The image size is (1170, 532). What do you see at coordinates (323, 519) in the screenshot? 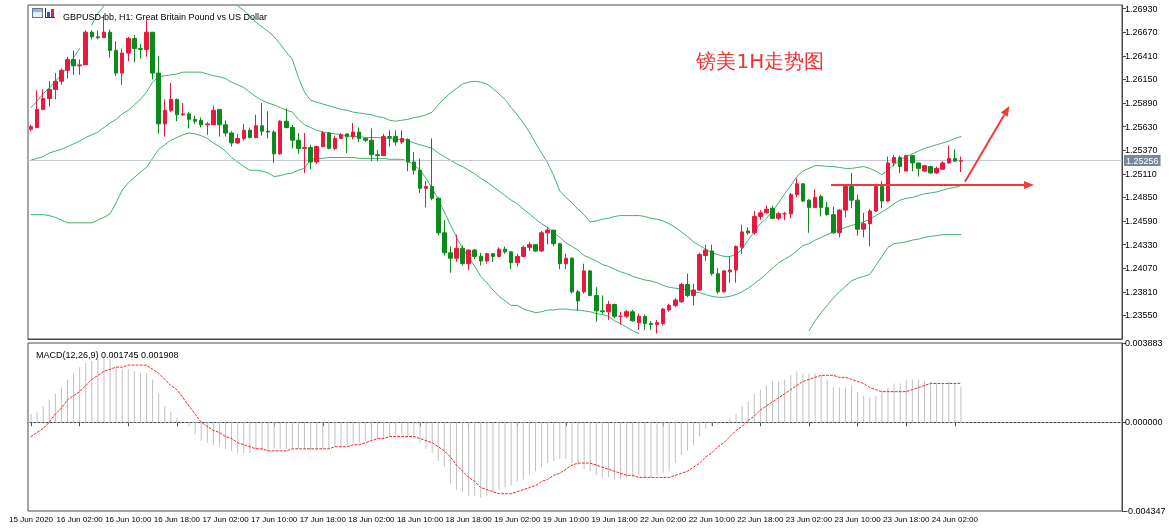
I see `x-tick-label: 17 Jun 18:00` at bounding box center [323, 519].